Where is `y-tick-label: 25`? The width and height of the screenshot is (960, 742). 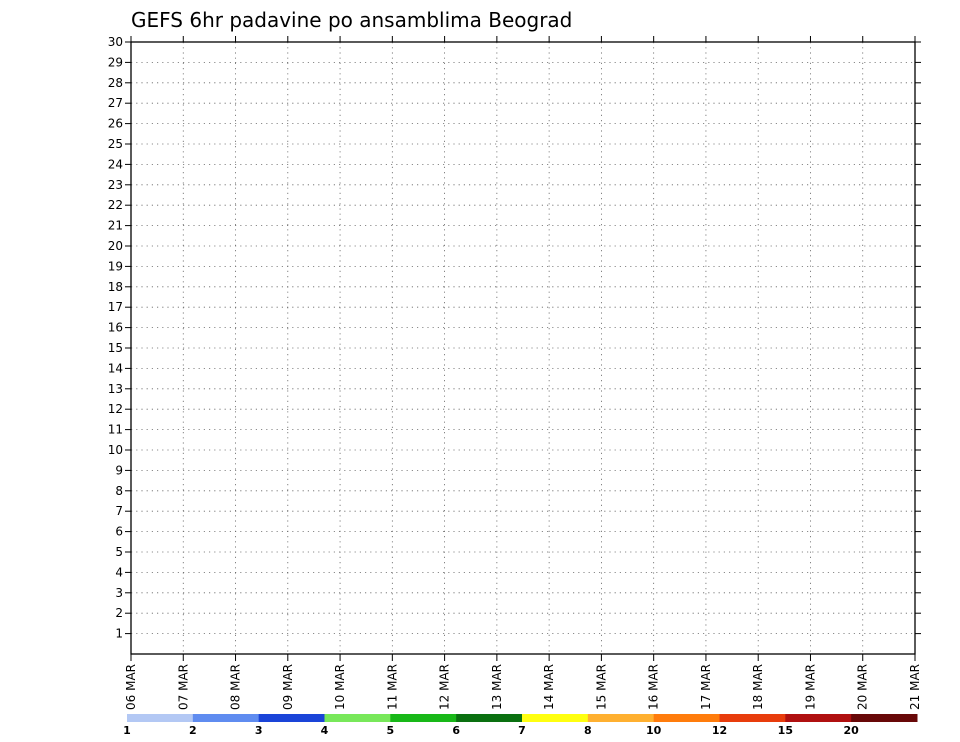 y-tick-label: 25 is located at coordinates (115, 144).